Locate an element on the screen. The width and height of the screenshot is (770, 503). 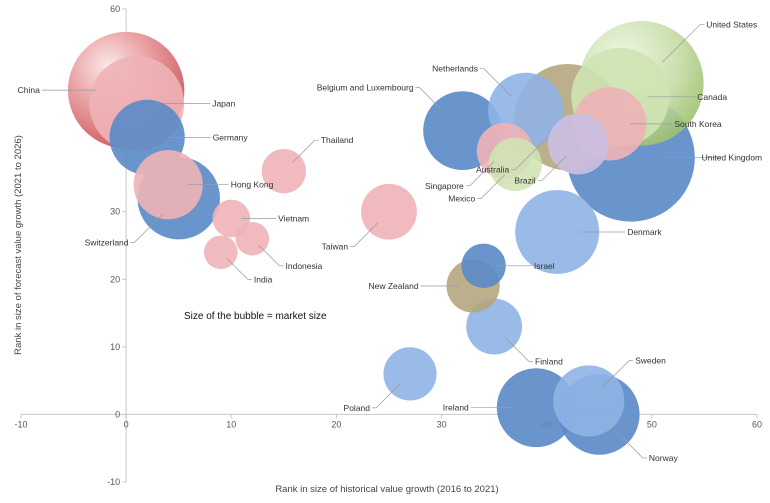
data-label: Norway is located at coordinates (664, 458).